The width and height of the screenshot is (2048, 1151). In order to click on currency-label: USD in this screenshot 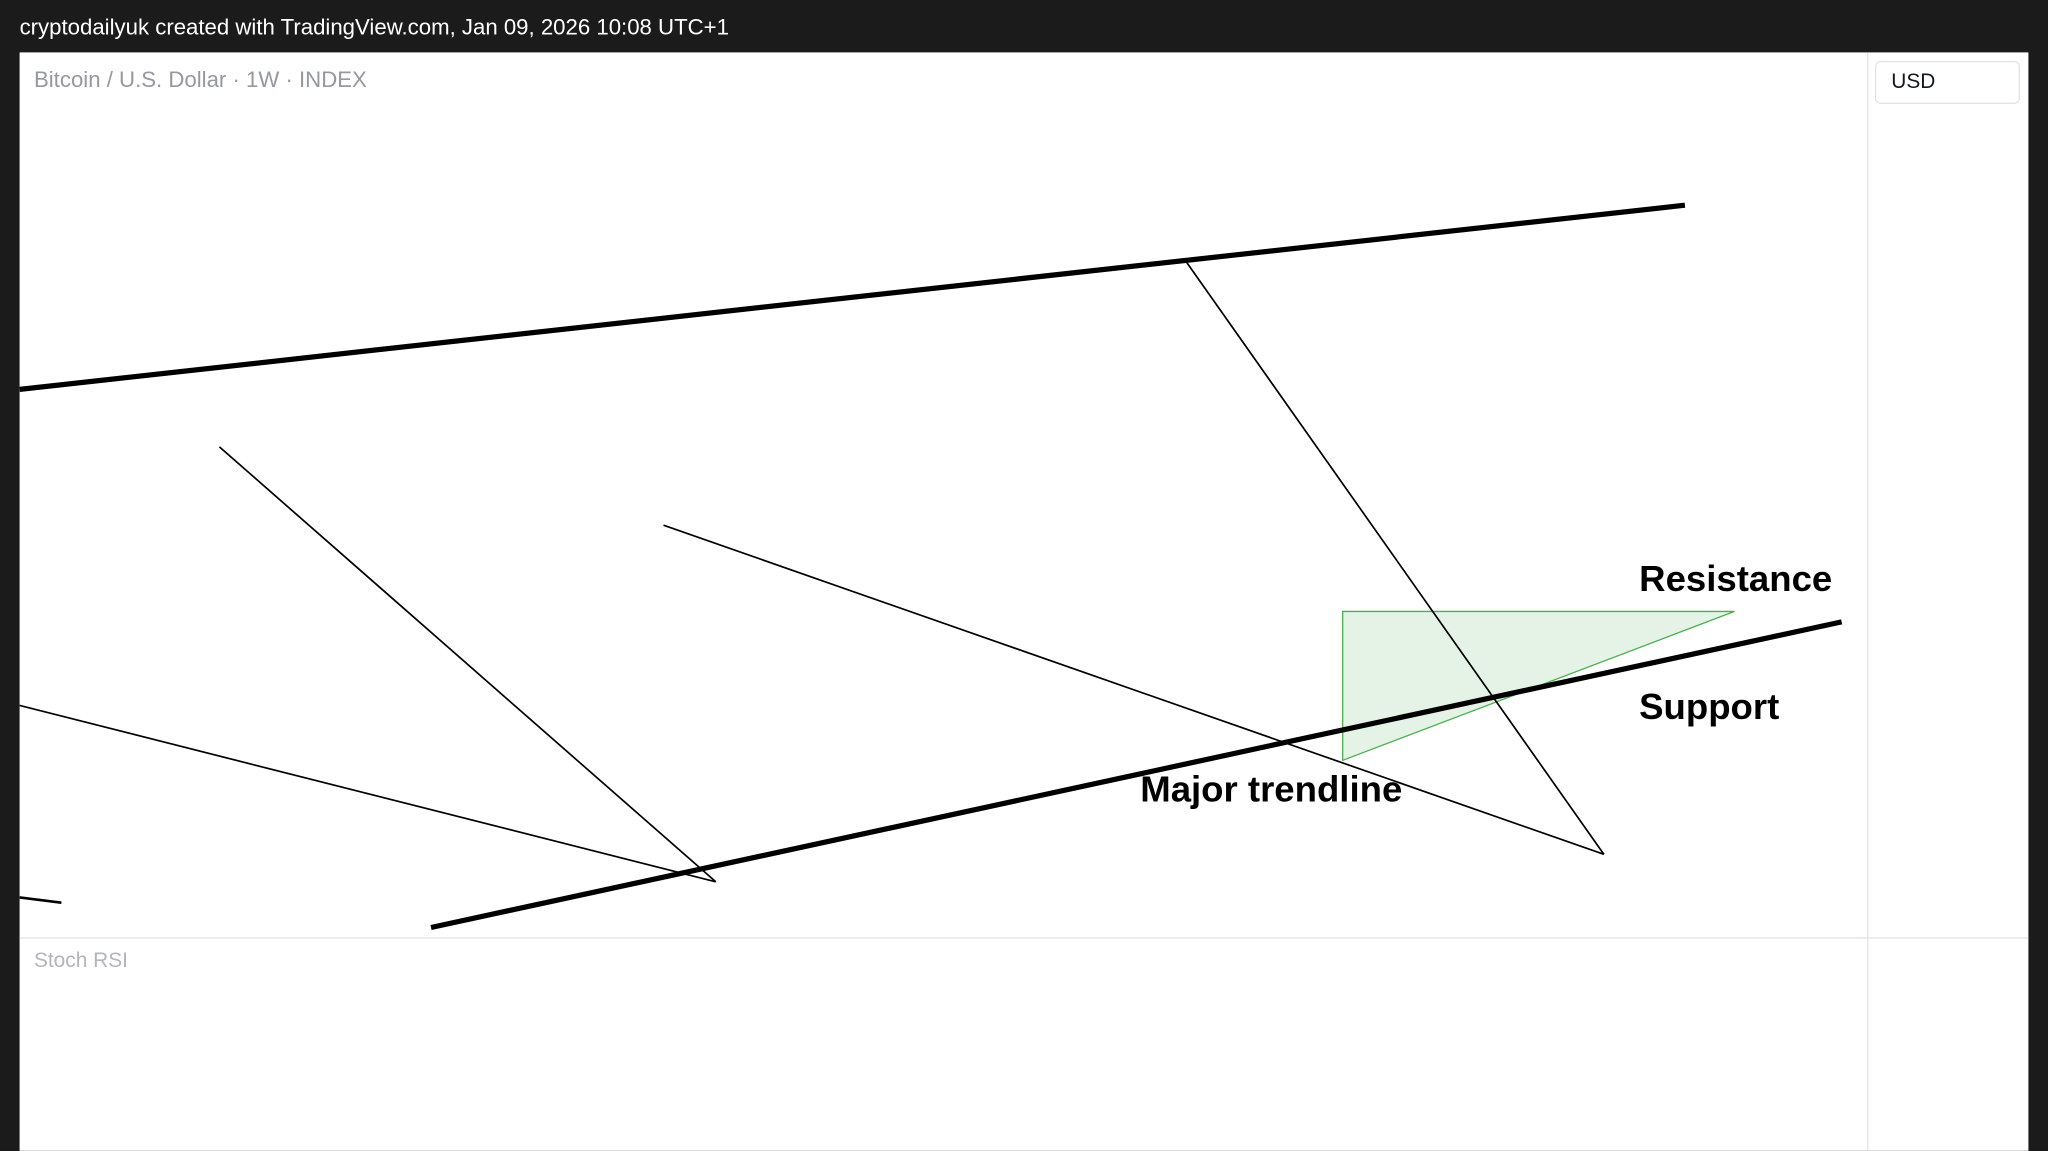, I will do `click(1913, 81)`.